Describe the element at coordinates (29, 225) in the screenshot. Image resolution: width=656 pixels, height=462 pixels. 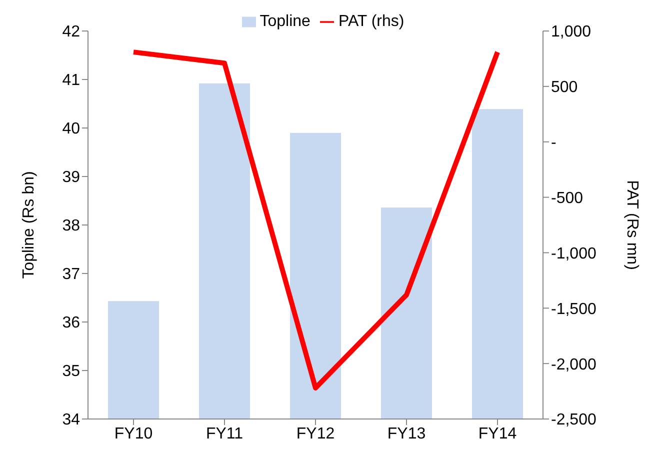
I see `y-axis-title: Topline (Rs bn)` at that location.